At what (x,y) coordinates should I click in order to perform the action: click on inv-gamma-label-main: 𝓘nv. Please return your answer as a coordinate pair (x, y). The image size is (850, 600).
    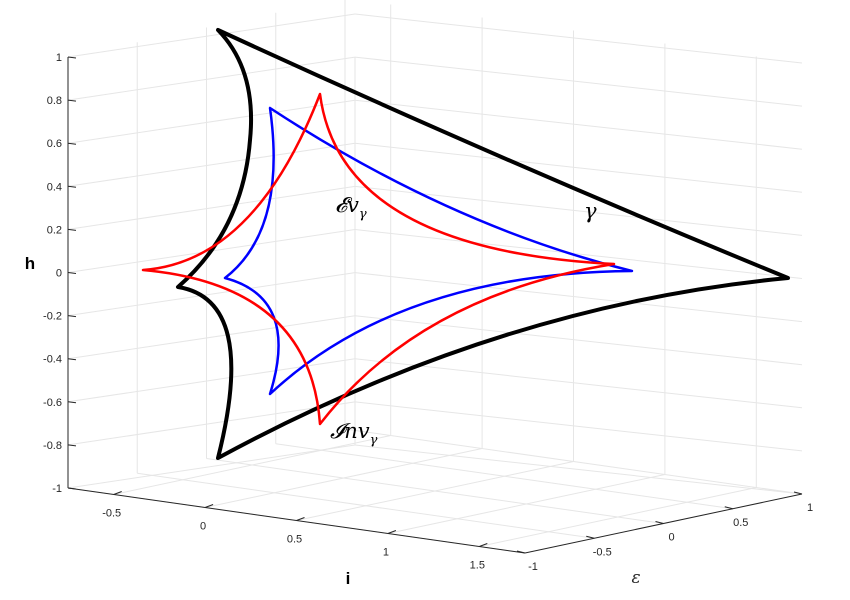
    Looking at the image, I should click on (350, 431).